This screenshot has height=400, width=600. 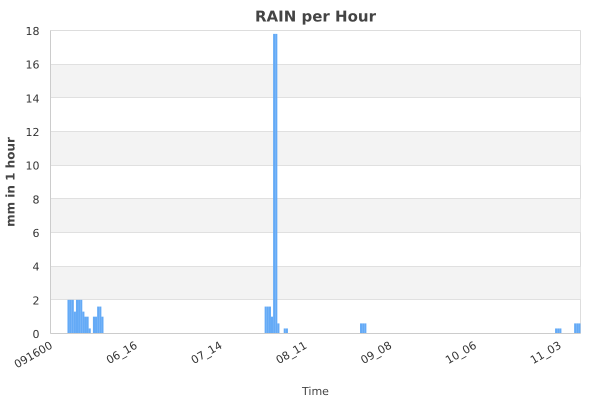 I want to click on y-tick-label: 0, so click(x=36, y=334).